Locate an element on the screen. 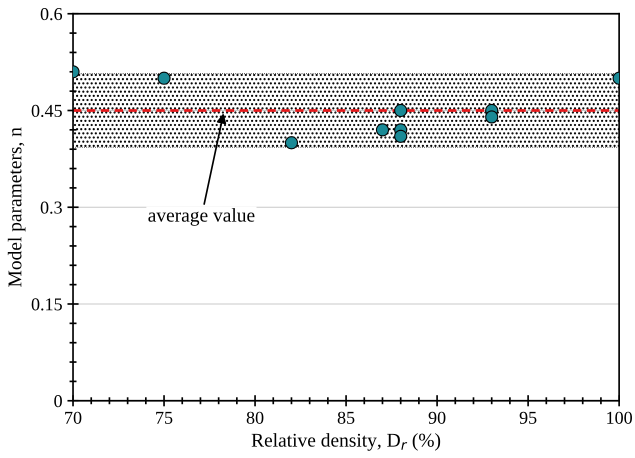 The height and width of the screenshot is (458, 635). x-tick-label: 75 is located at coordinates (164, 418).